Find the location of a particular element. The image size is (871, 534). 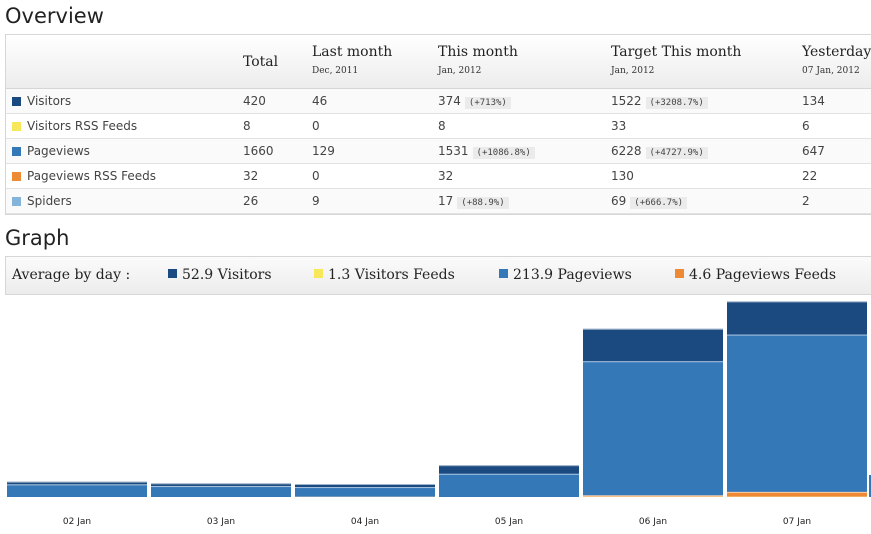

cell-yesterday: 6 is located at coordinates (836, 126).